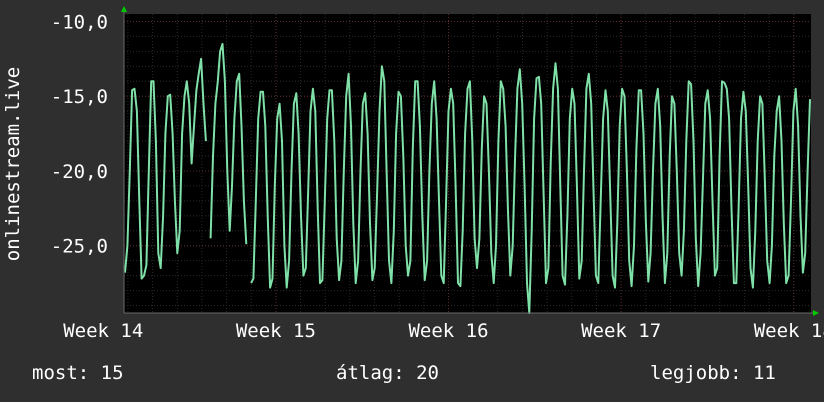 This screenshot has width=824, height=402. I want to click on average-stat-value: 20, so click(427, 373).